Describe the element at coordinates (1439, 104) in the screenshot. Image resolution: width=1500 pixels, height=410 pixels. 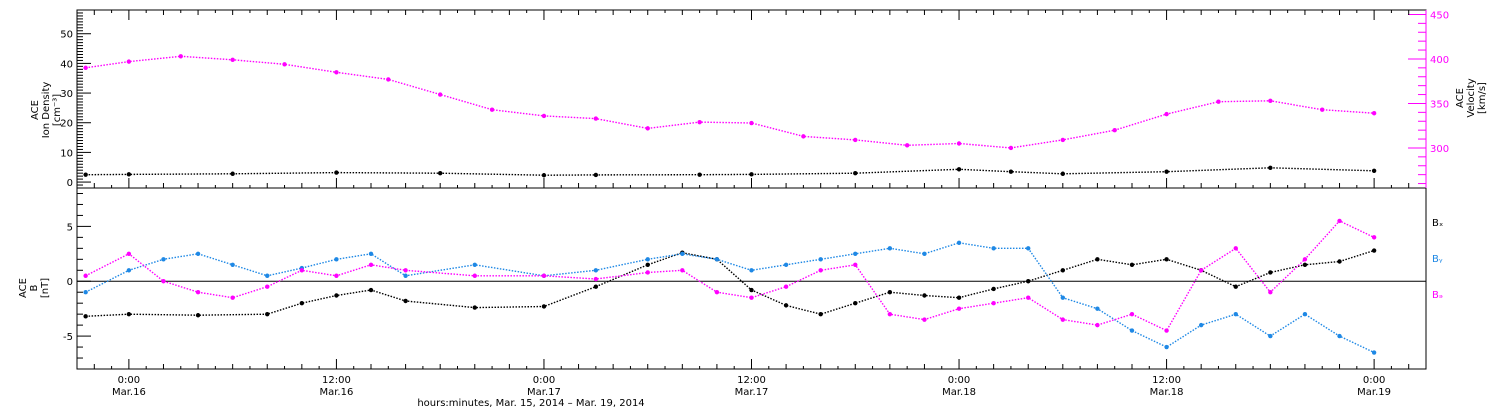
I see `y-right-tick-label: 350` at that location.